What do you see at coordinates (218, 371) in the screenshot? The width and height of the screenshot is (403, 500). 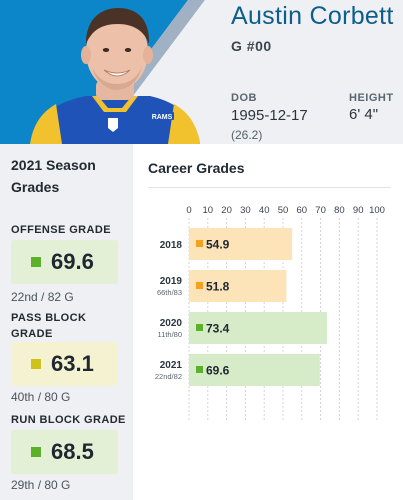 I see `bar-value-label: 69.6` at bounding box center [218, 371].